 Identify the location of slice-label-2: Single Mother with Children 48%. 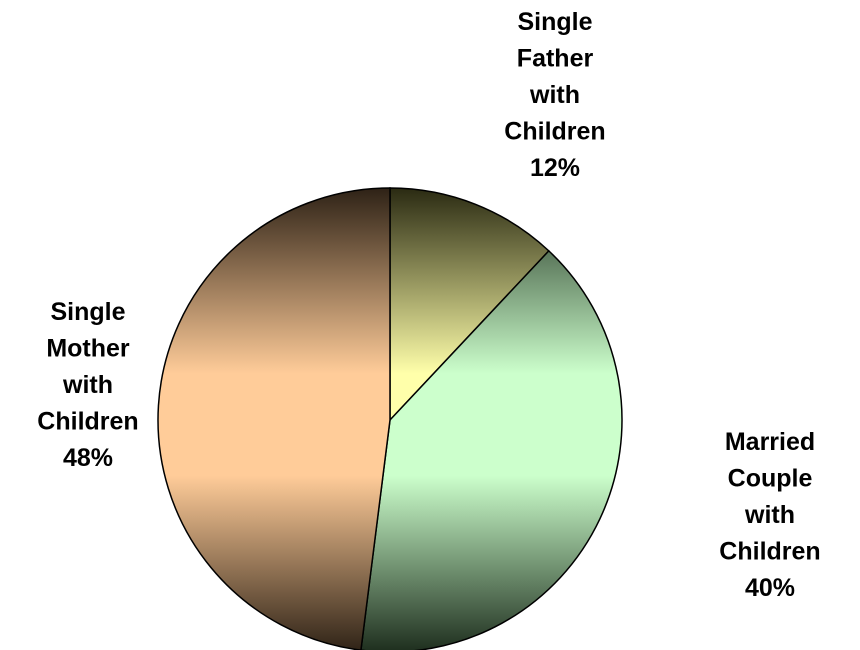
(87, 385).